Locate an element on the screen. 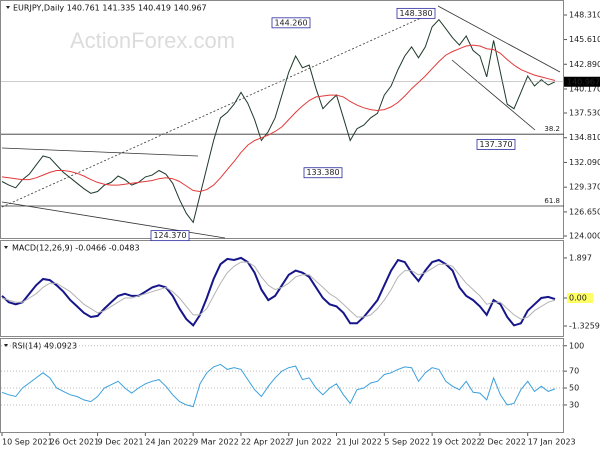 This screenshot has width=600, height=450. macd-title: MACD(12,26,9) -0.0466 -0.0483 is located at coordinates (76, 248).